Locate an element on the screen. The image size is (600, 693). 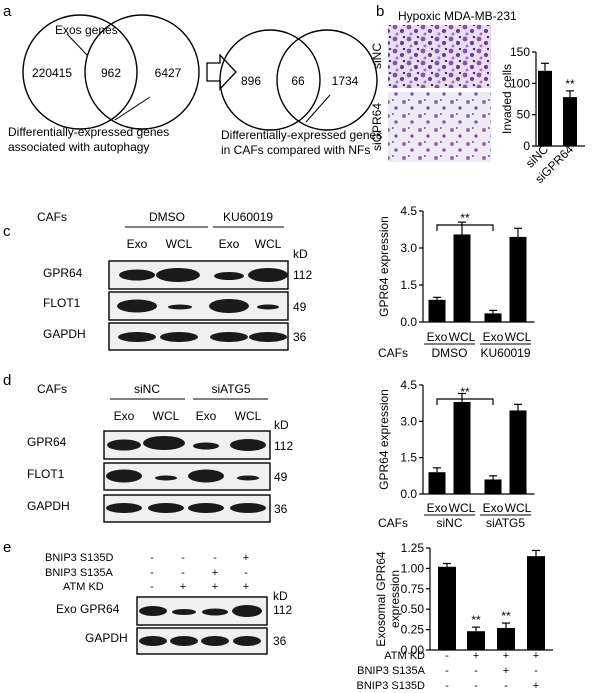
venn1-bottom-label-2: associated with autophagy is located at coordinates (78, 147).